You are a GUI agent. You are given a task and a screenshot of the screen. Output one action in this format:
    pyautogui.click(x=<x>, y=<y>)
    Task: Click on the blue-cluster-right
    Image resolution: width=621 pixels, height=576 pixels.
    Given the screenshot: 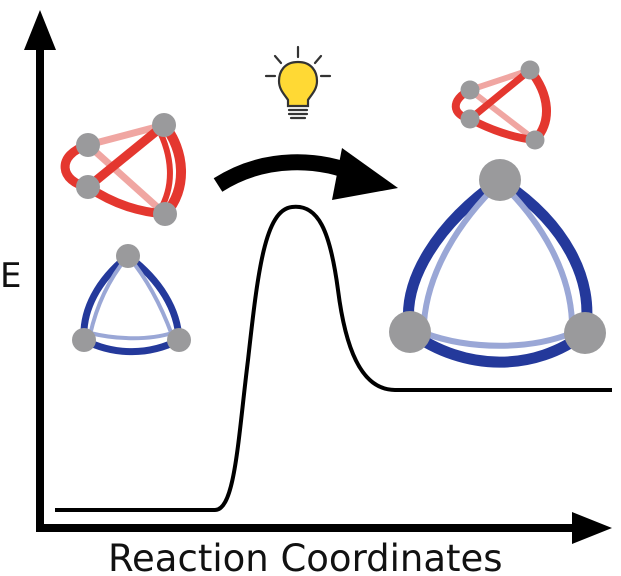 What is the action you would take?
    pyautogui.click(x=497, y=263)
    